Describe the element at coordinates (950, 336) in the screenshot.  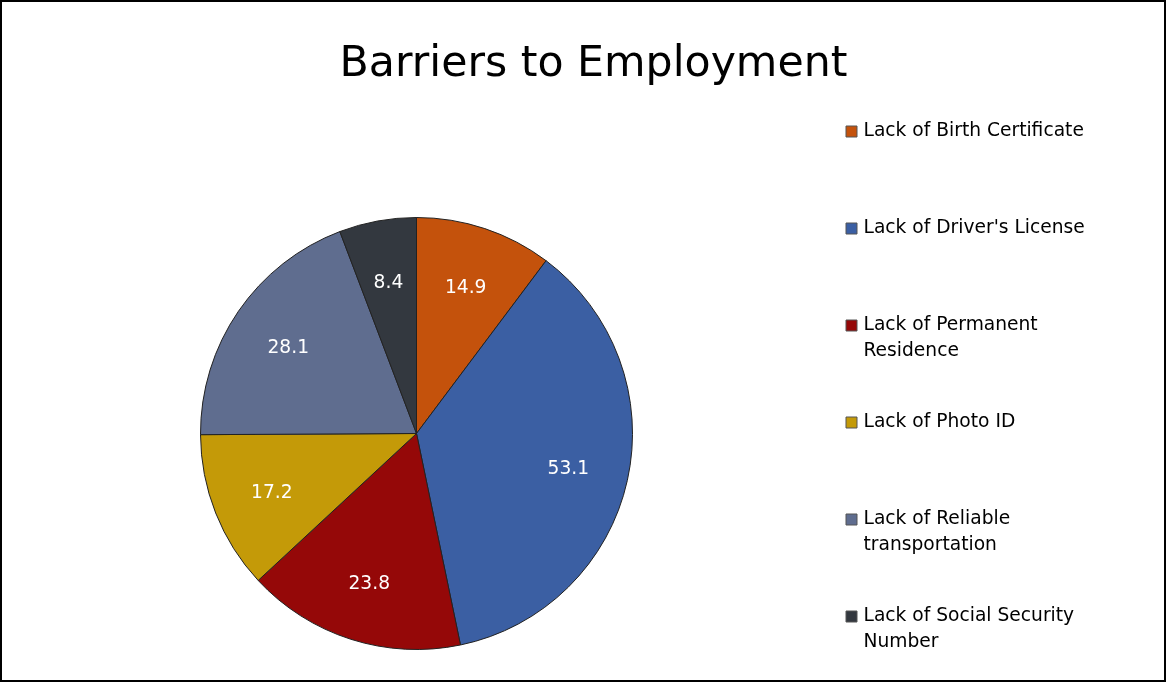
I see `legend-label: Lack of Permanent Residence` at that location.